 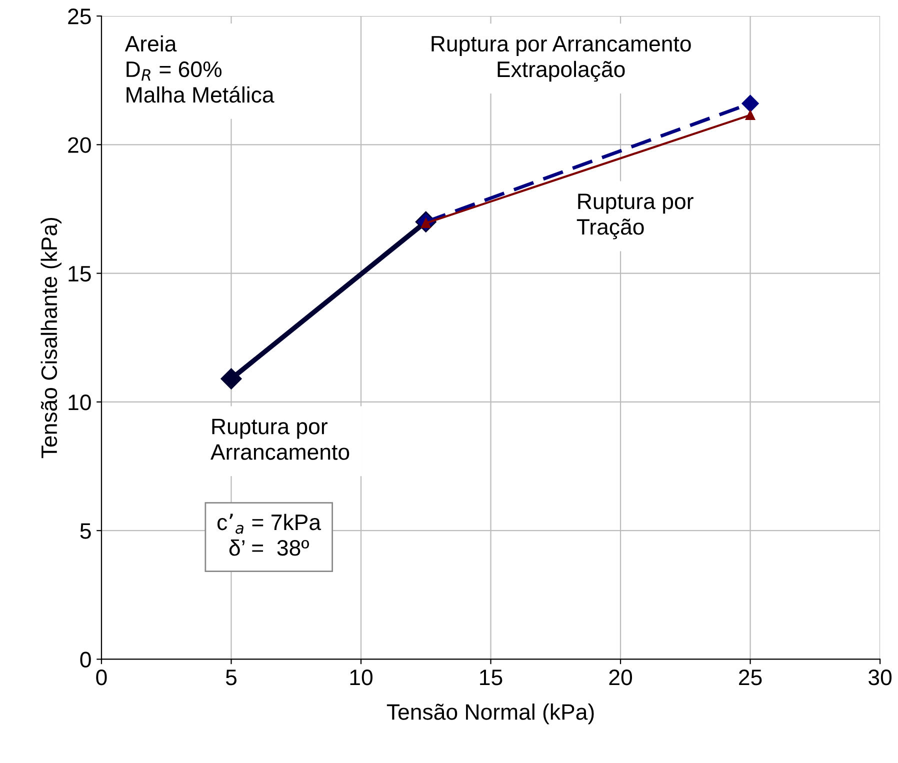 What do you see at coordinates (635, 217) in the screenshot?
I see `annotation: Ruptura por Tração` at bounding box center [635, 217].